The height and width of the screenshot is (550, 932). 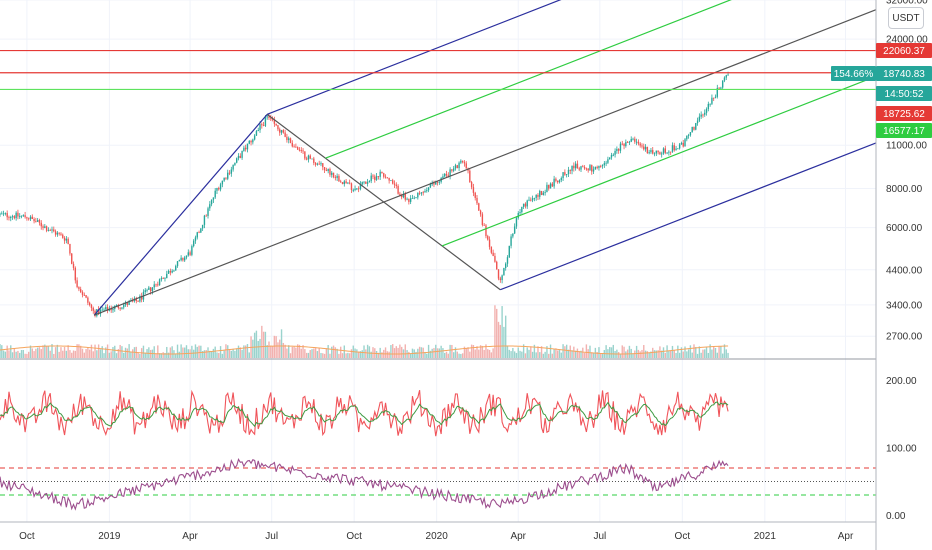 I want to click on price-tick-label-1: 24000.00, so click(x=907, y=40).